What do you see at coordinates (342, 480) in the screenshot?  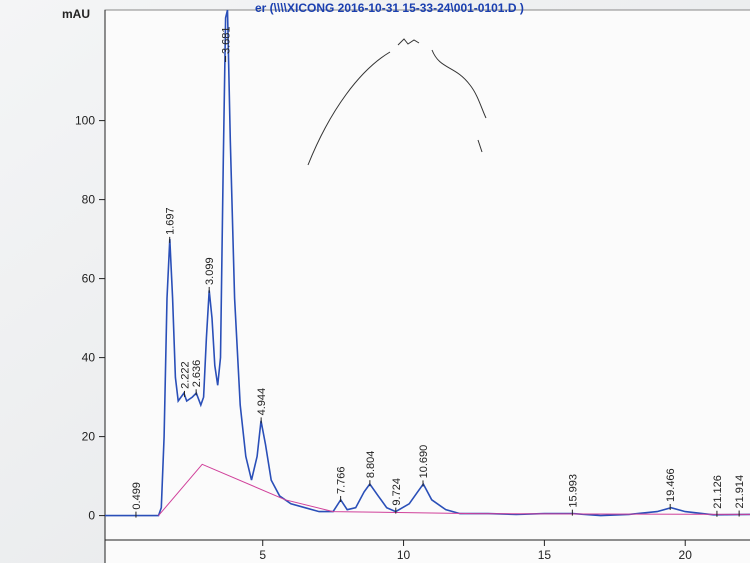 I see `peak-label: 7.766` at bounding box center [342, 480].